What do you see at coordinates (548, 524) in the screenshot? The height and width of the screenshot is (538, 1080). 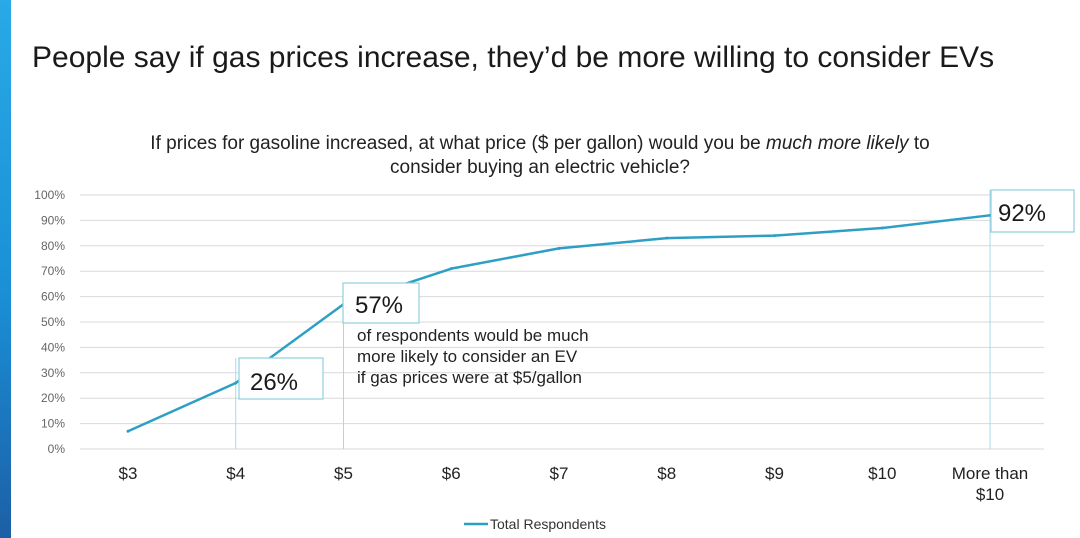 I see `legend-label: Total Respondents` at bounding box center [548, 524].